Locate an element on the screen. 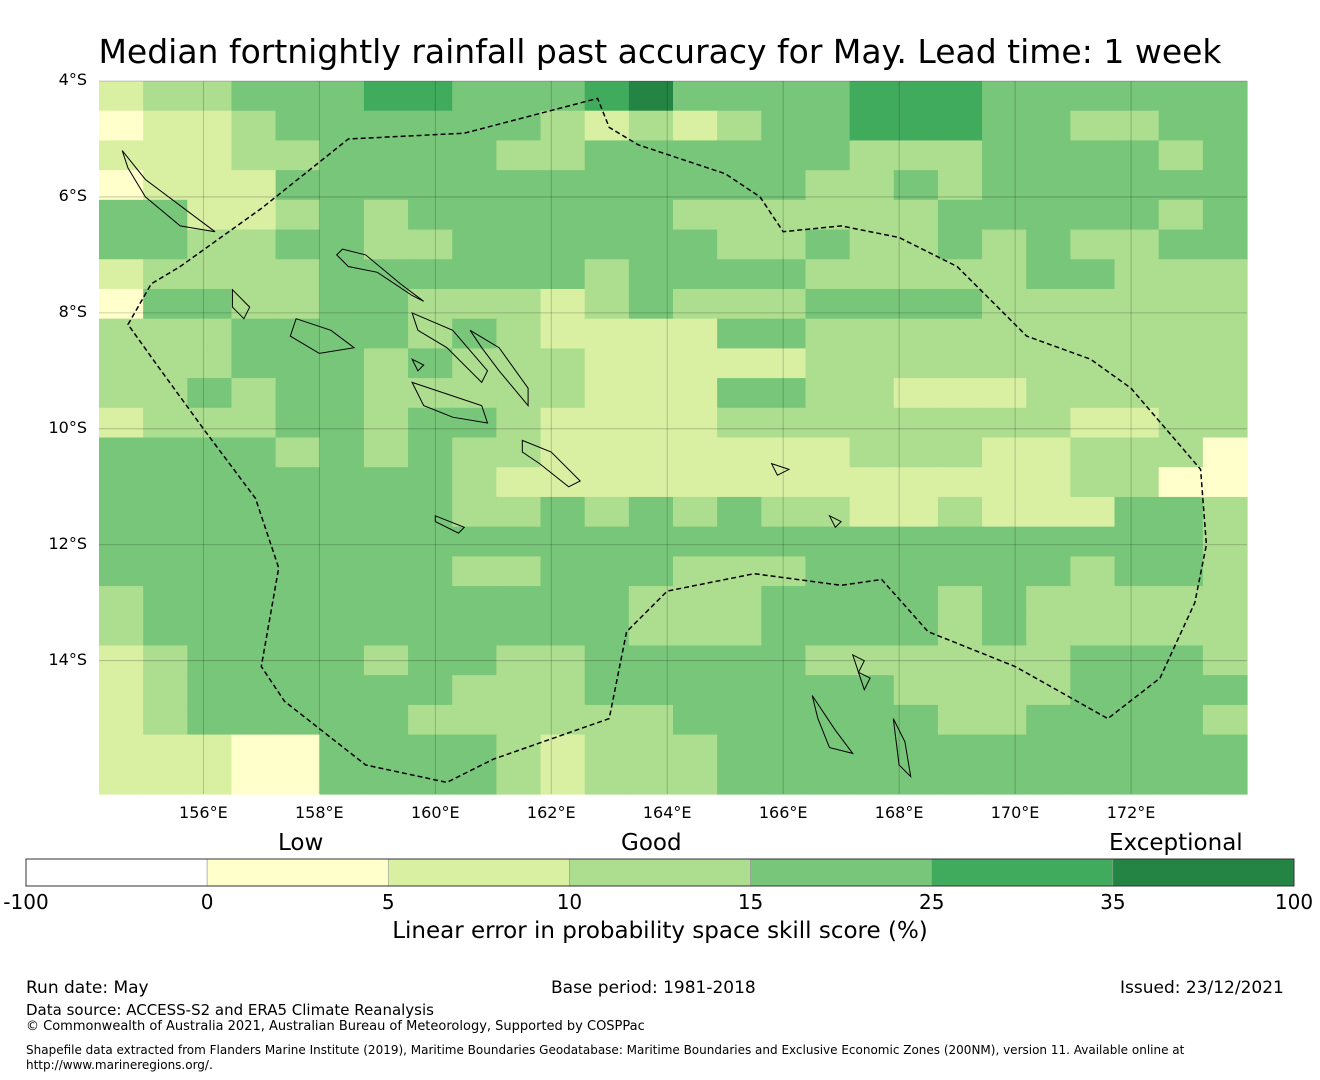 This screenshot has width=1320, height=1080. colorbar-bin is located at coordinates (1022, 872).